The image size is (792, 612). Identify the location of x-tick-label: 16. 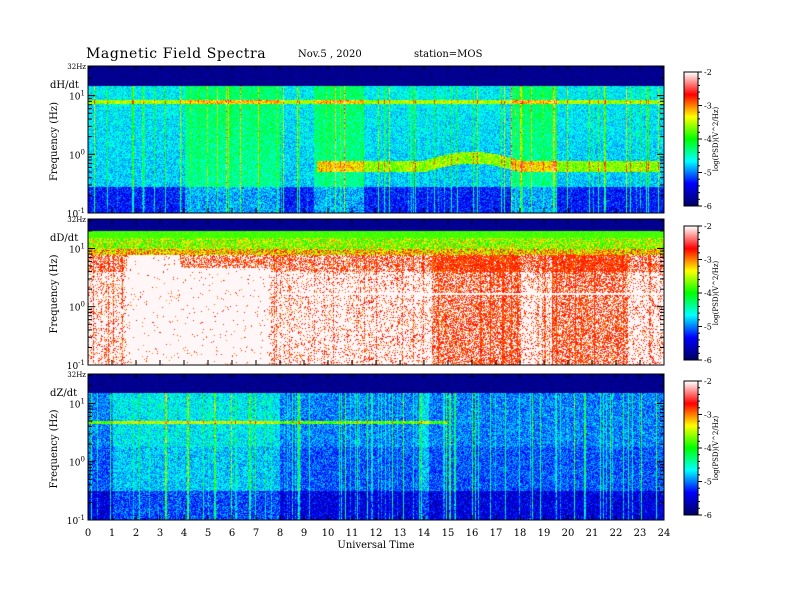
(472, 533).